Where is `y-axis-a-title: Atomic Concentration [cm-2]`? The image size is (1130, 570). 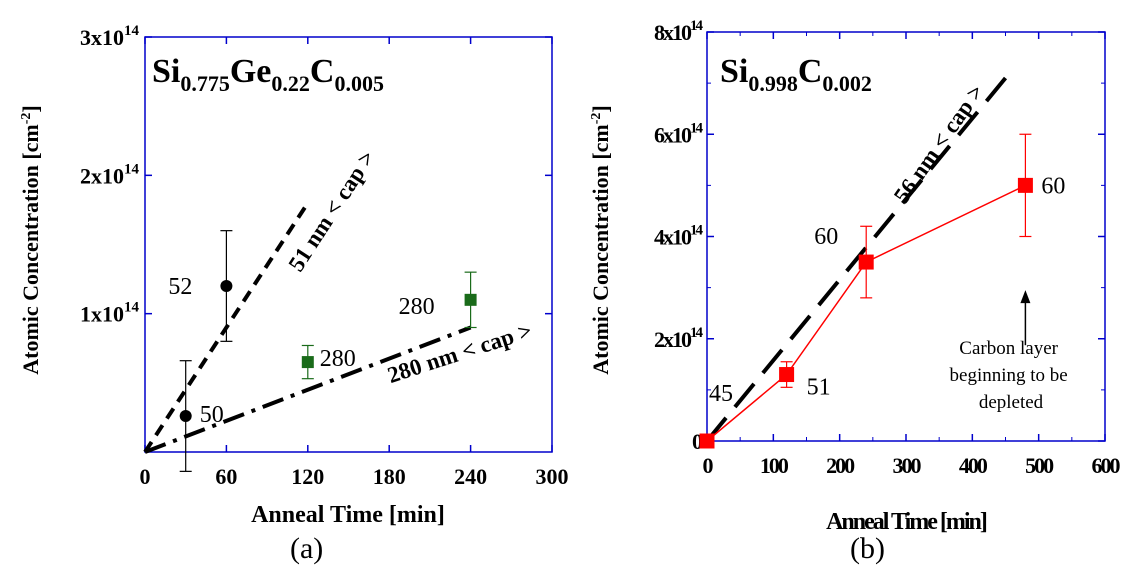
y-axis-a-title: Atomic Concentration [cm-2] is located at coordinates (30, 240).